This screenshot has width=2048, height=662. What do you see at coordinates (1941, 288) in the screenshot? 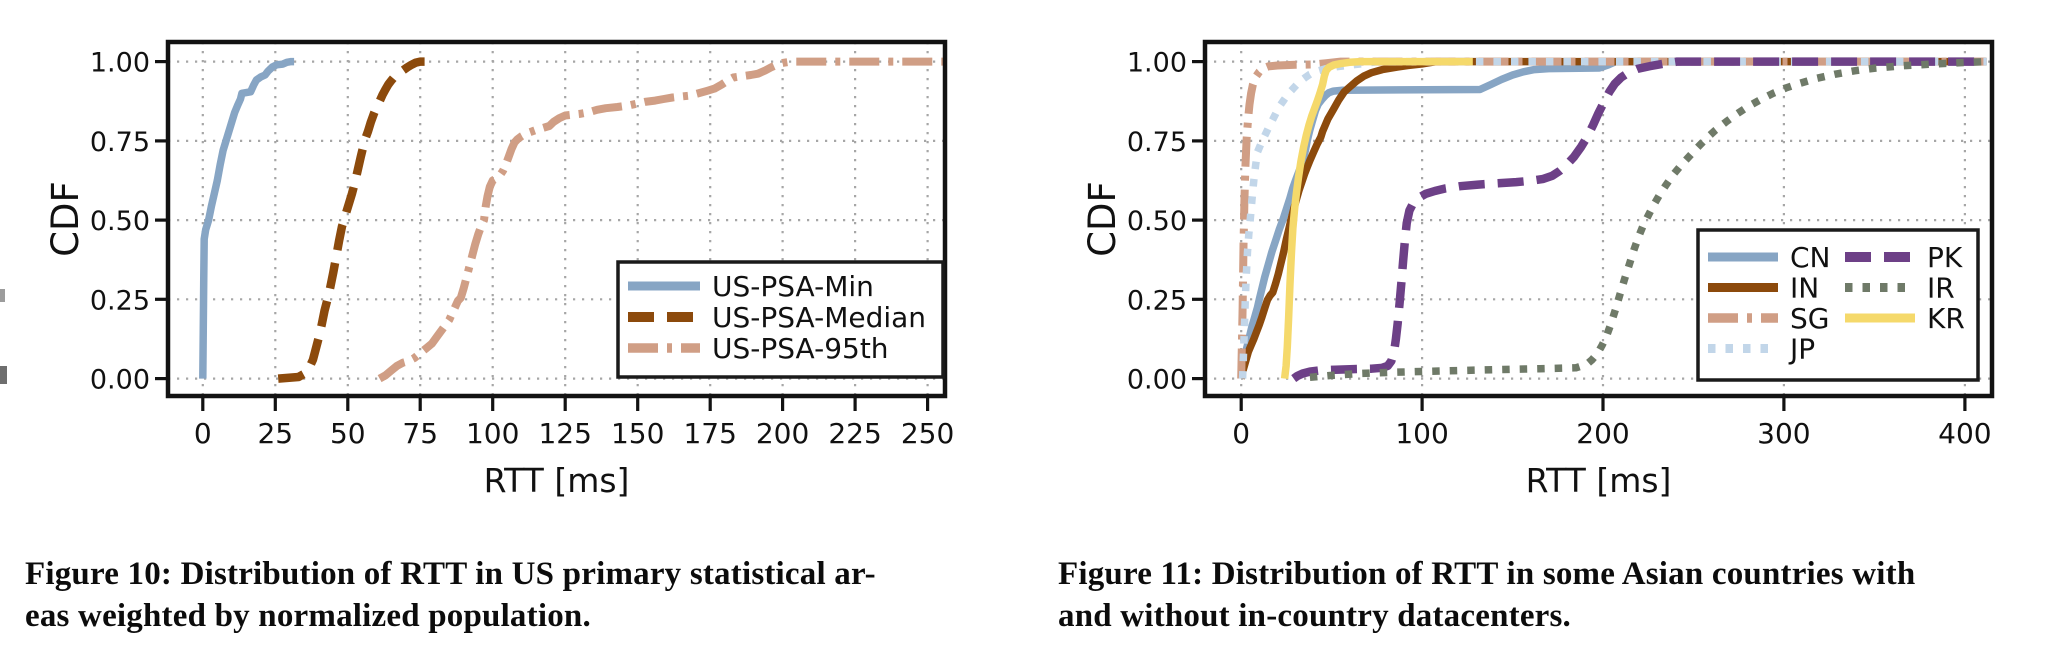
I see `legend-label-IR: IR` at bounding box center [1941, 288].